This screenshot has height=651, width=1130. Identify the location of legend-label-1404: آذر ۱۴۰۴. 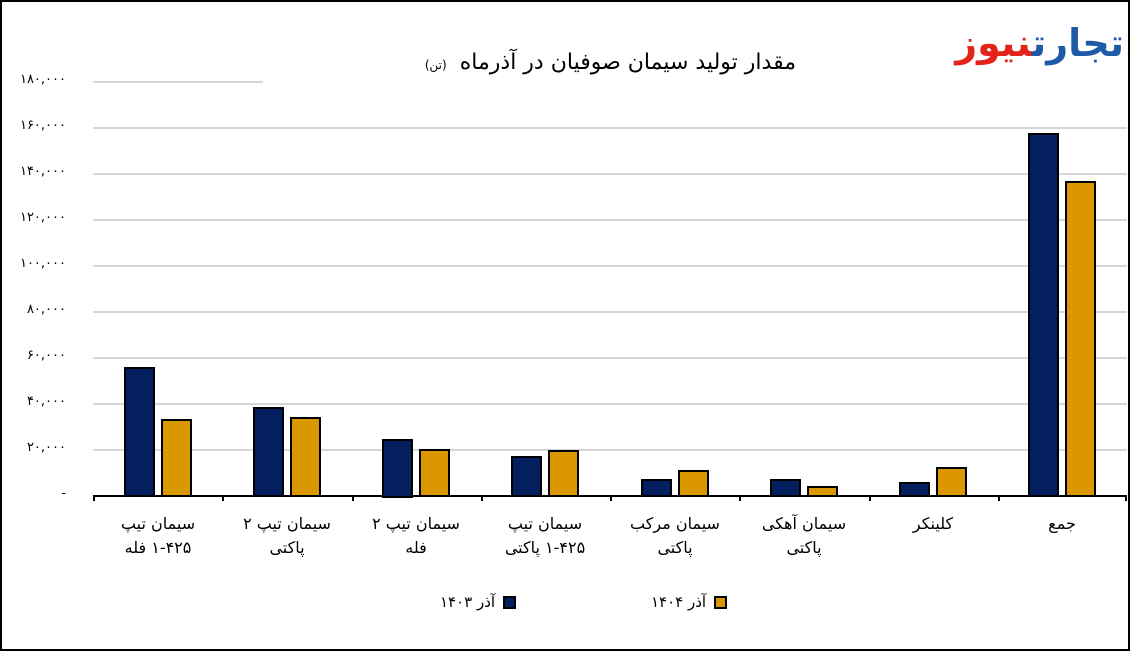
(679, 602).